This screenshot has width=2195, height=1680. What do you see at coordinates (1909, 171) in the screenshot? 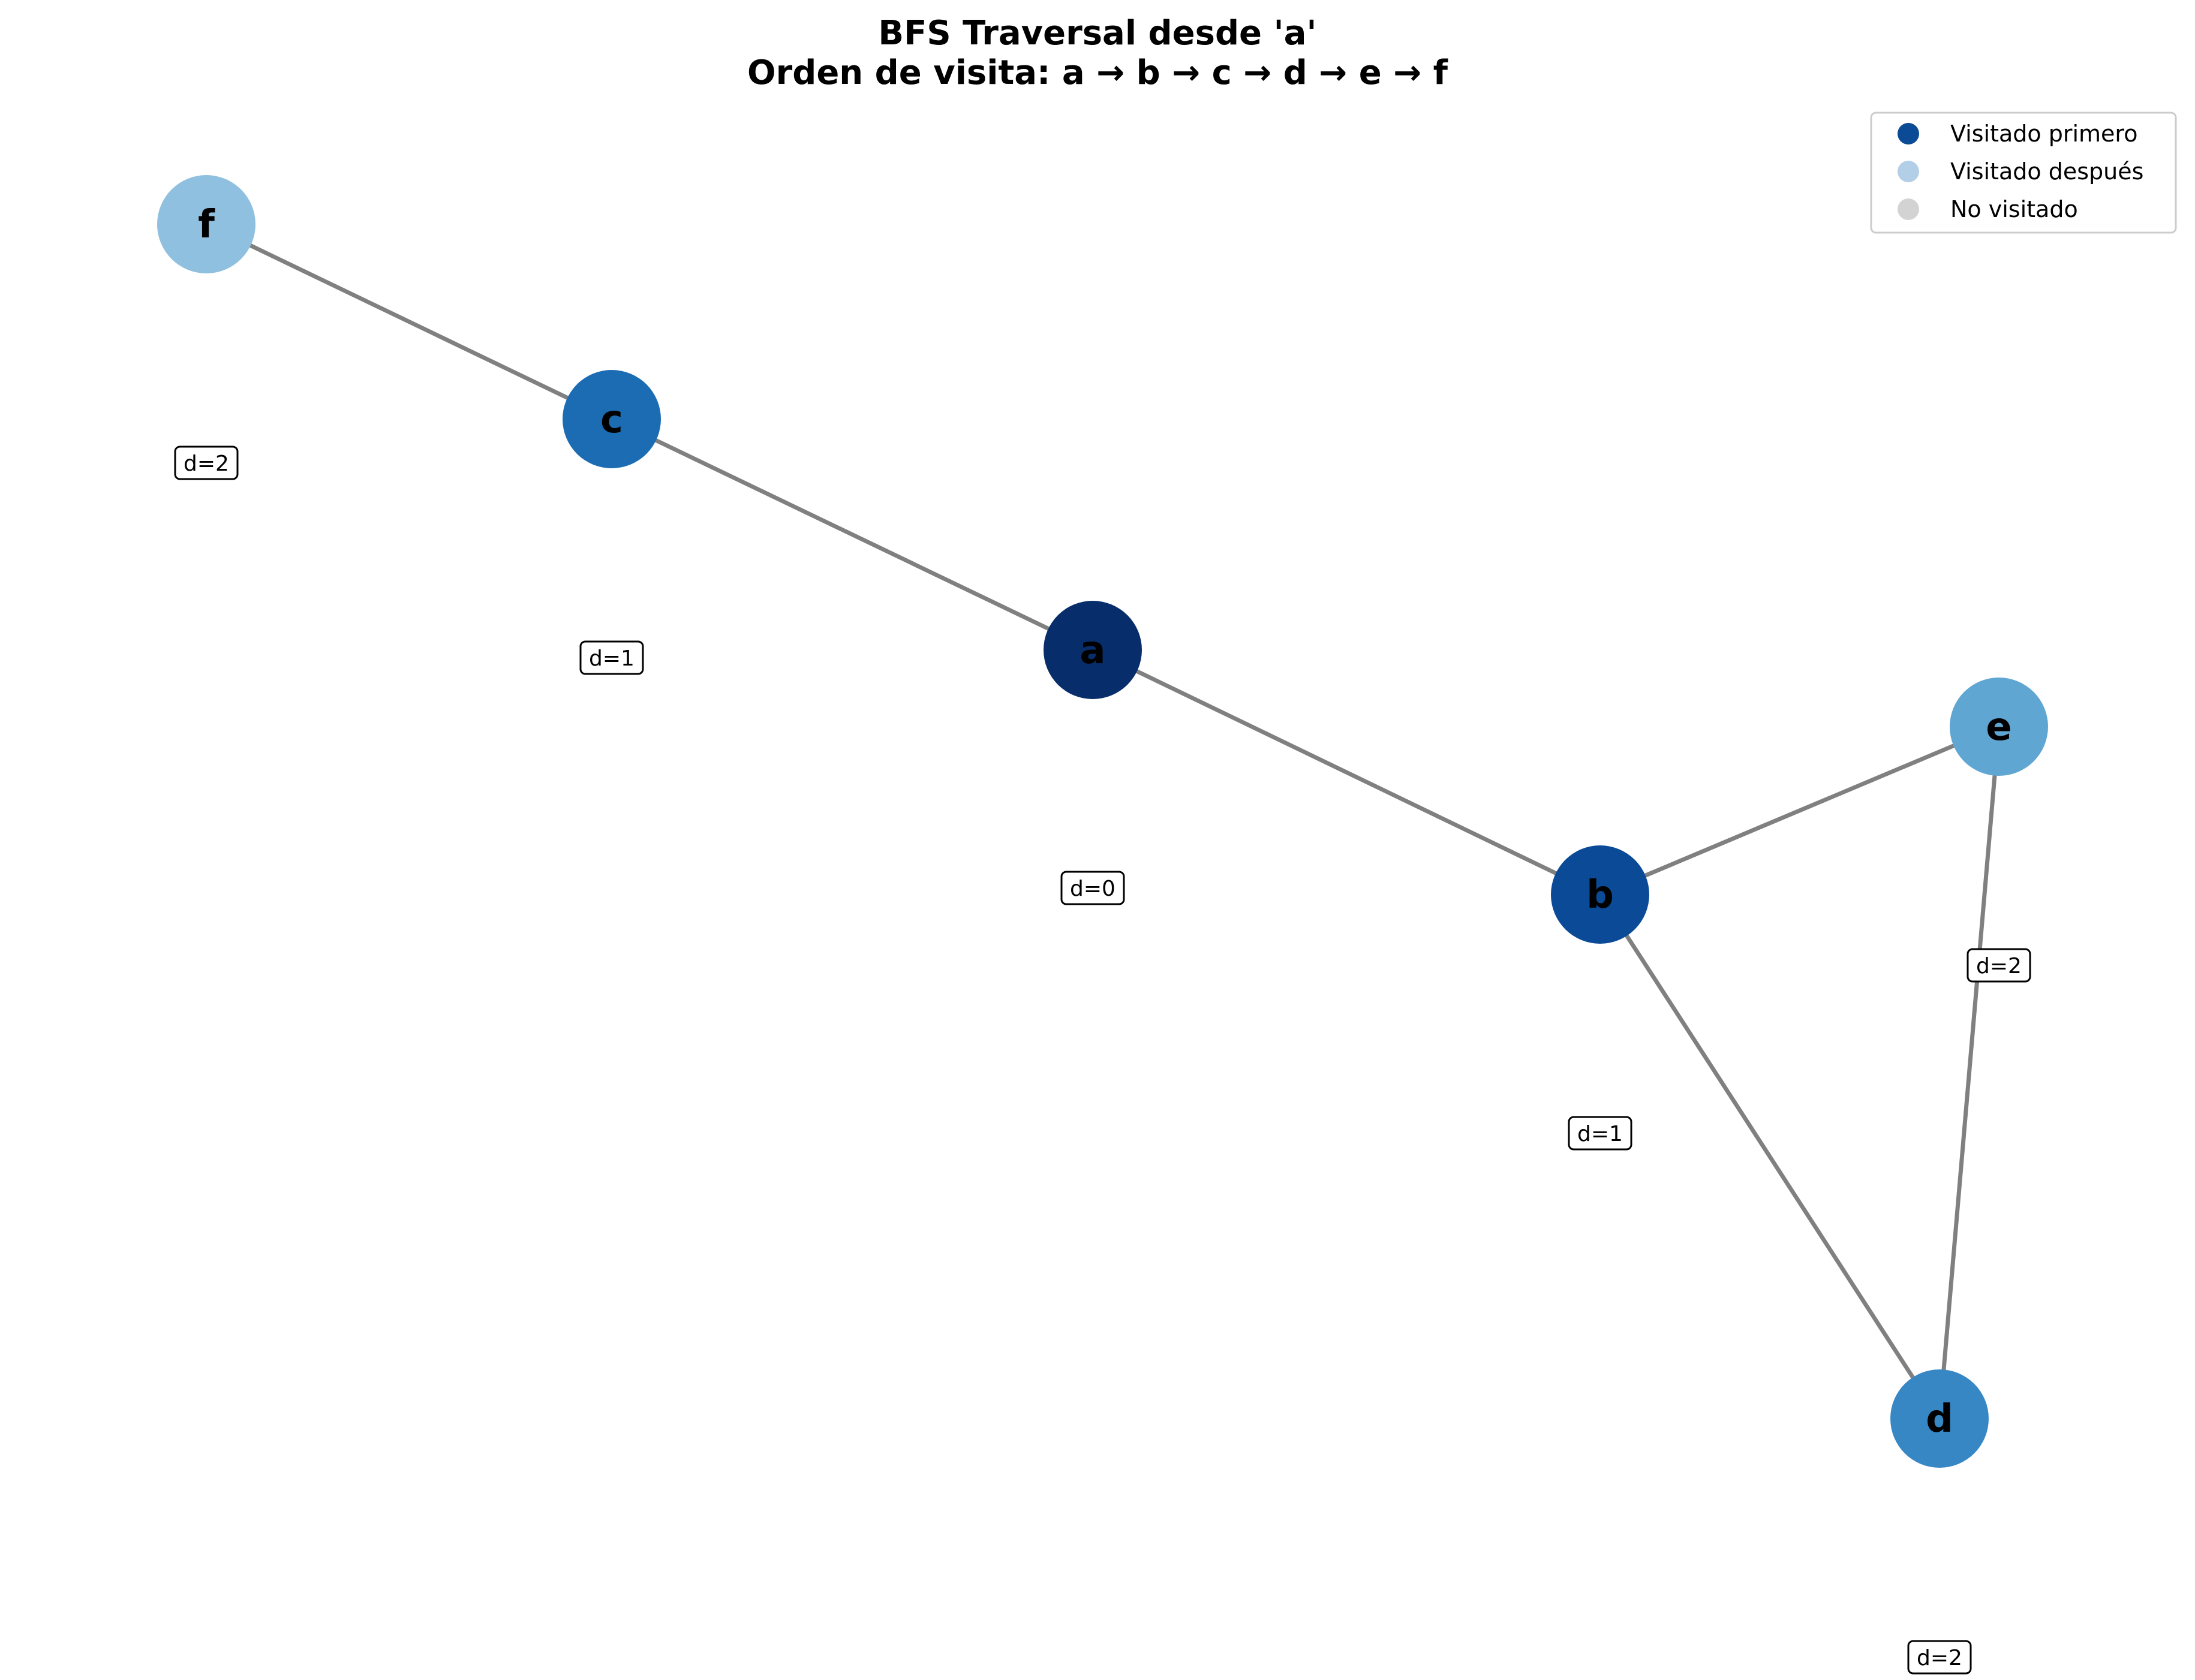
I see `legend-marker-visited-later` at bounding box center [1909, 171].